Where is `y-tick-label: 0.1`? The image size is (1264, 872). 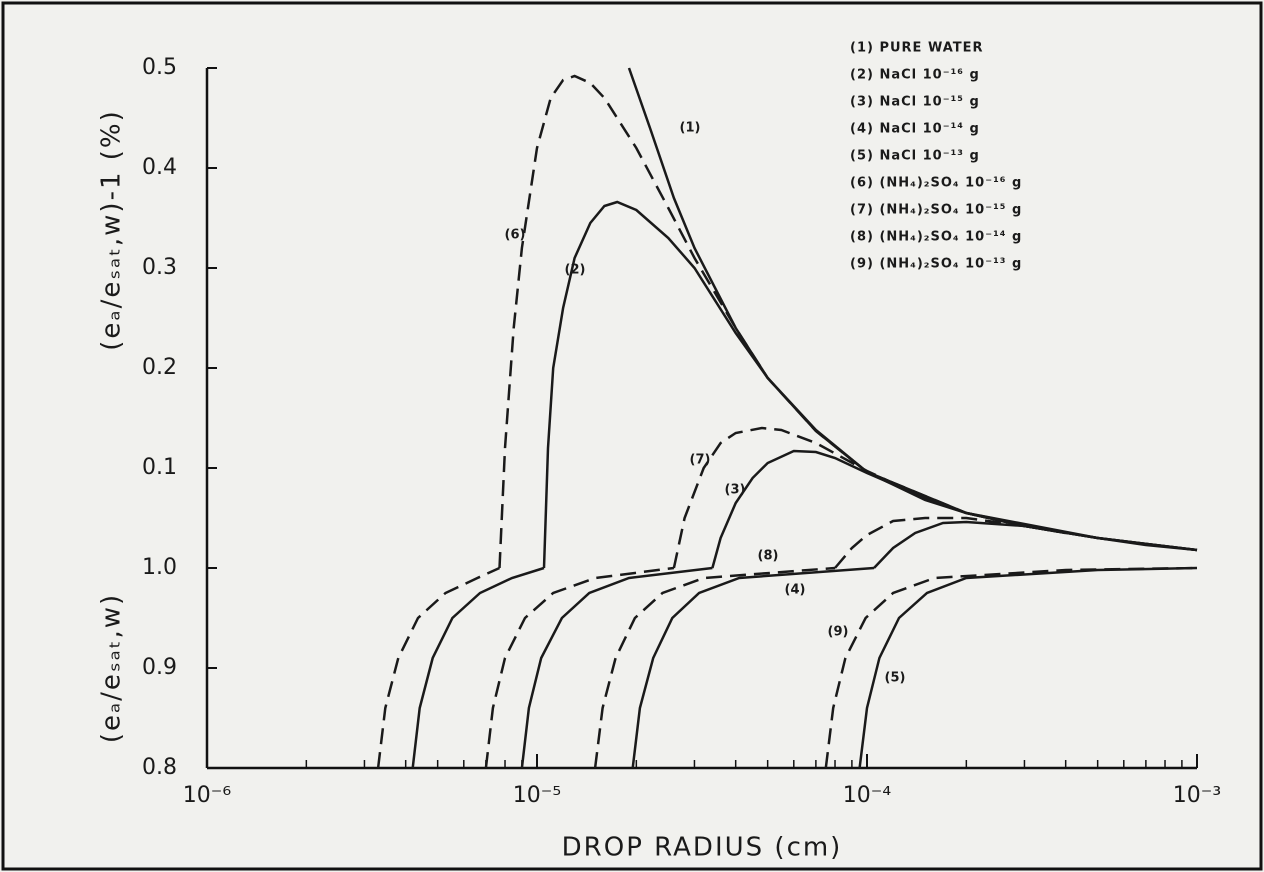
y-tick-label: 0.1 is located at coordinates (159, 467).